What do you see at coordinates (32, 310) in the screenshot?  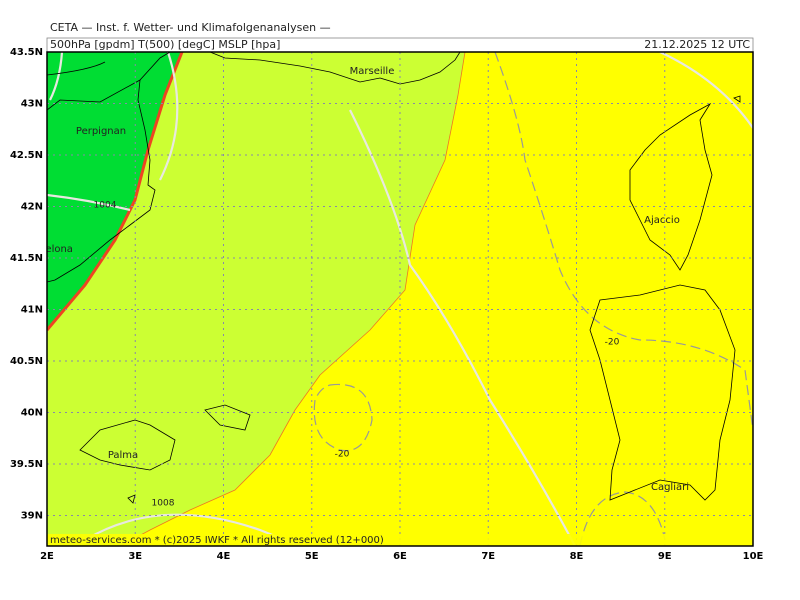 I see `latitude-label: 41N` at bounding box center [32, 310].